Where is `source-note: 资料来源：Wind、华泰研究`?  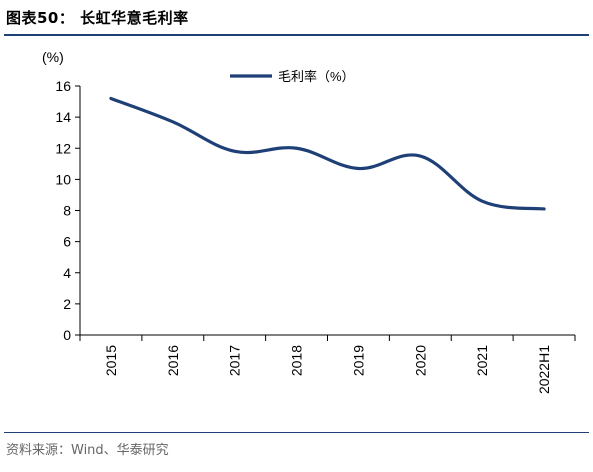 source-note: 资料来源：Wind、华泰研究 is located at coordinates (87, 450).